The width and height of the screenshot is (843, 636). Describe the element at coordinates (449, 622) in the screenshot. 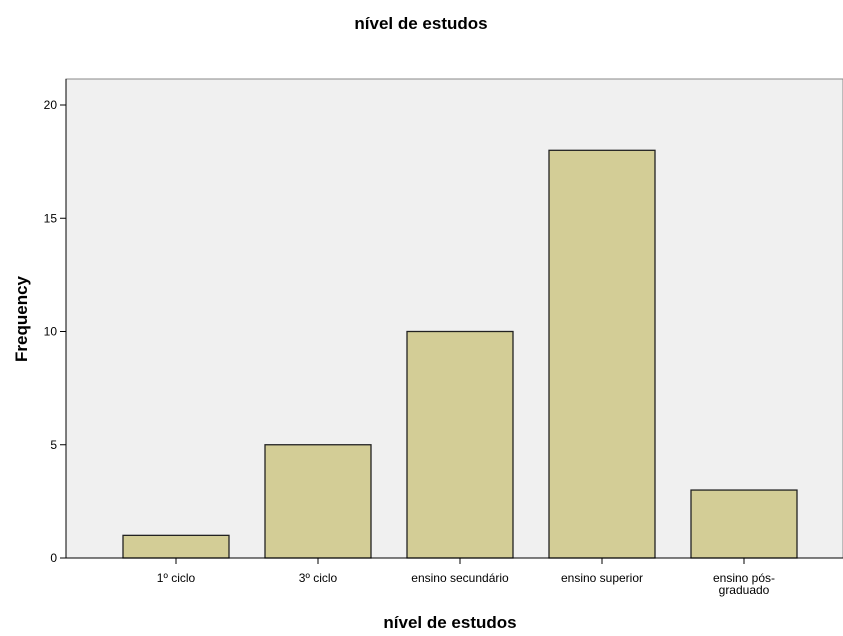

I see `x-axis-title: nível de estudos` at that location.